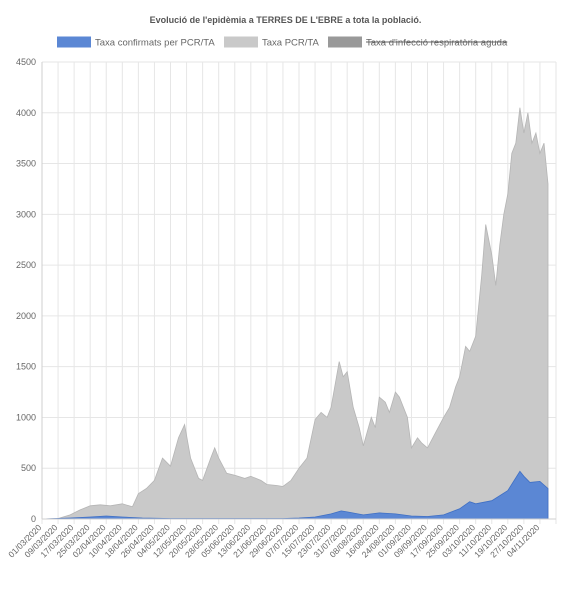 Image resolution: width=571 pixels, height=593 pixels. Describe the element at coordinates (155, 43) in the screenshot. I see `legend-label: Taxa confirmats per PCR/TA` at that location.